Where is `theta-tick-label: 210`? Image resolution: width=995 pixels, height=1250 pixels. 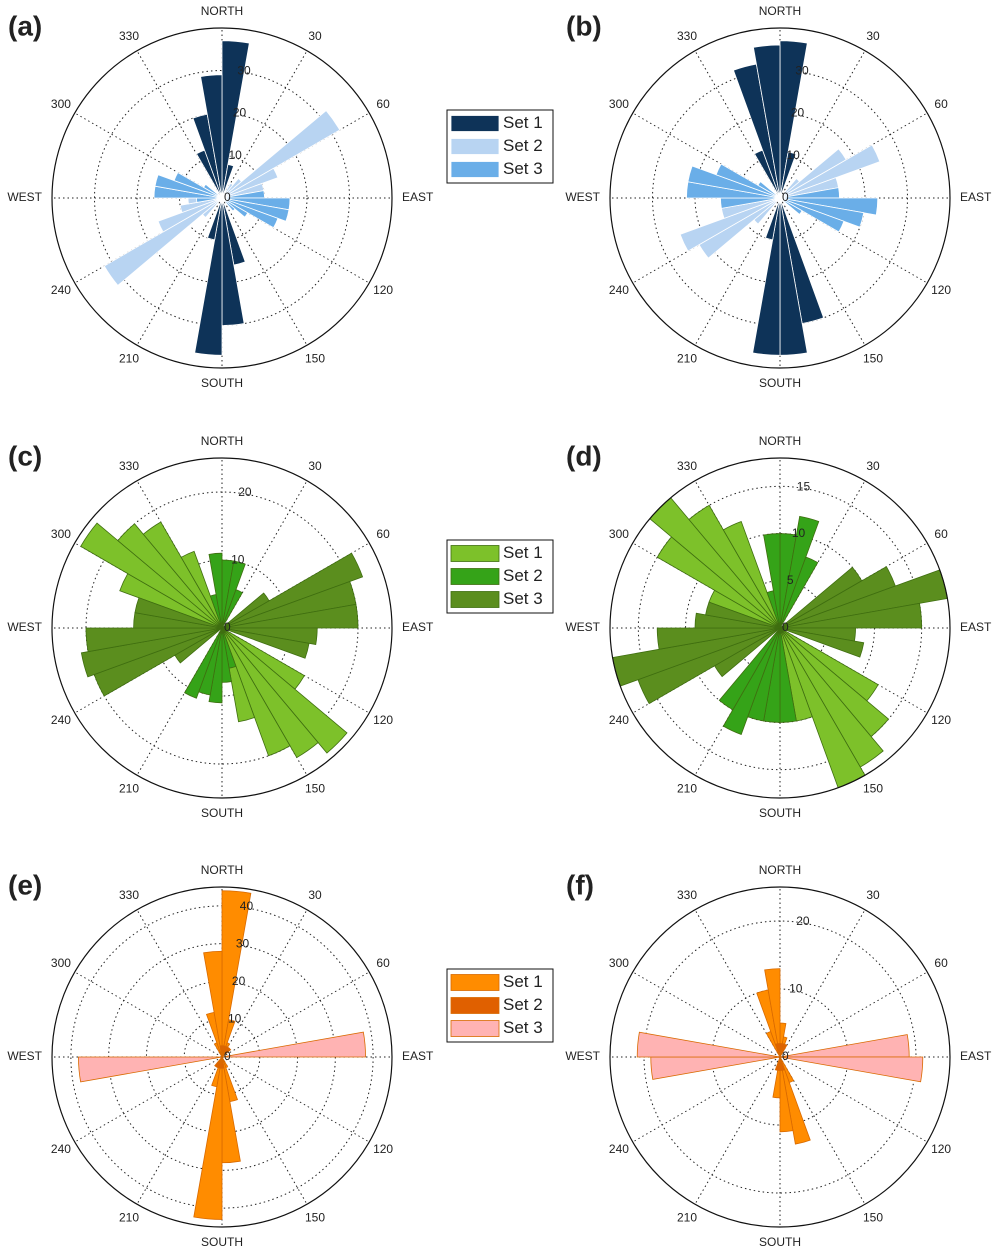 theta-tick-label: 210 is located at coordinates (129, 788).